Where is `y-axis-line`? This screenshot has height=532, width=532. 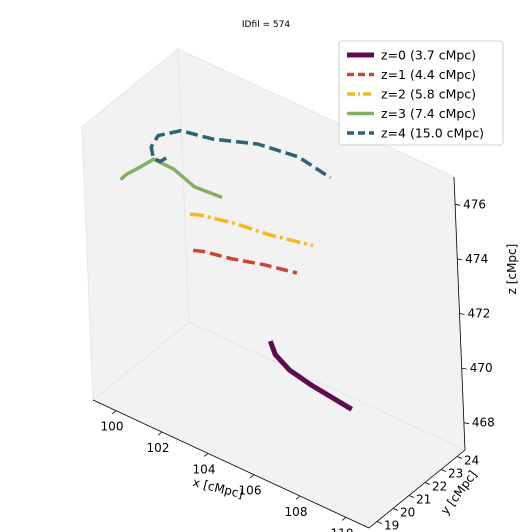 y-axis-line is located at coordinates (417, 489).